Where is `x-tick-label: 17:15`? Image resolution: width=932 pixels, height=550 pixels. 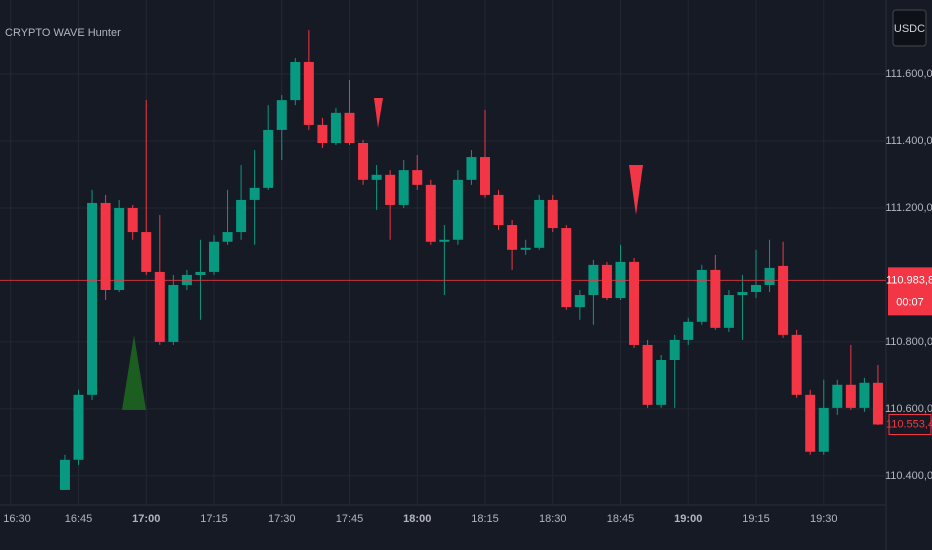 x-tick-label: 17:15 is located at coordinates (214, 519).